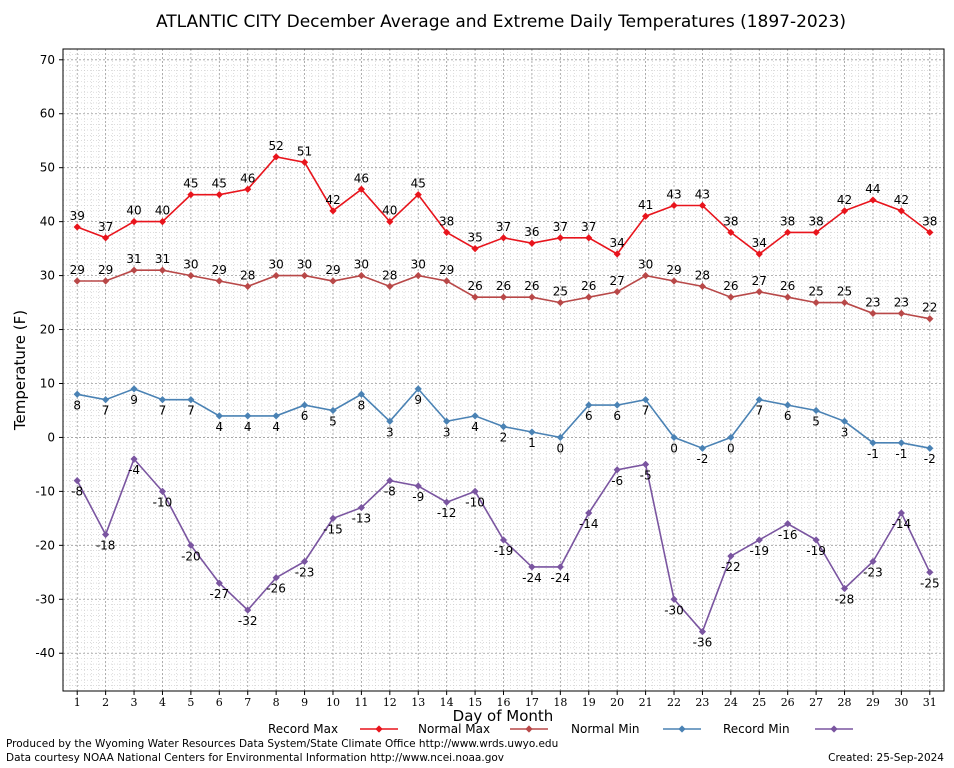  Describe the element at coordinates (418, 400) in the screenshot. I see `normal-min-data-label: 9` at that location.